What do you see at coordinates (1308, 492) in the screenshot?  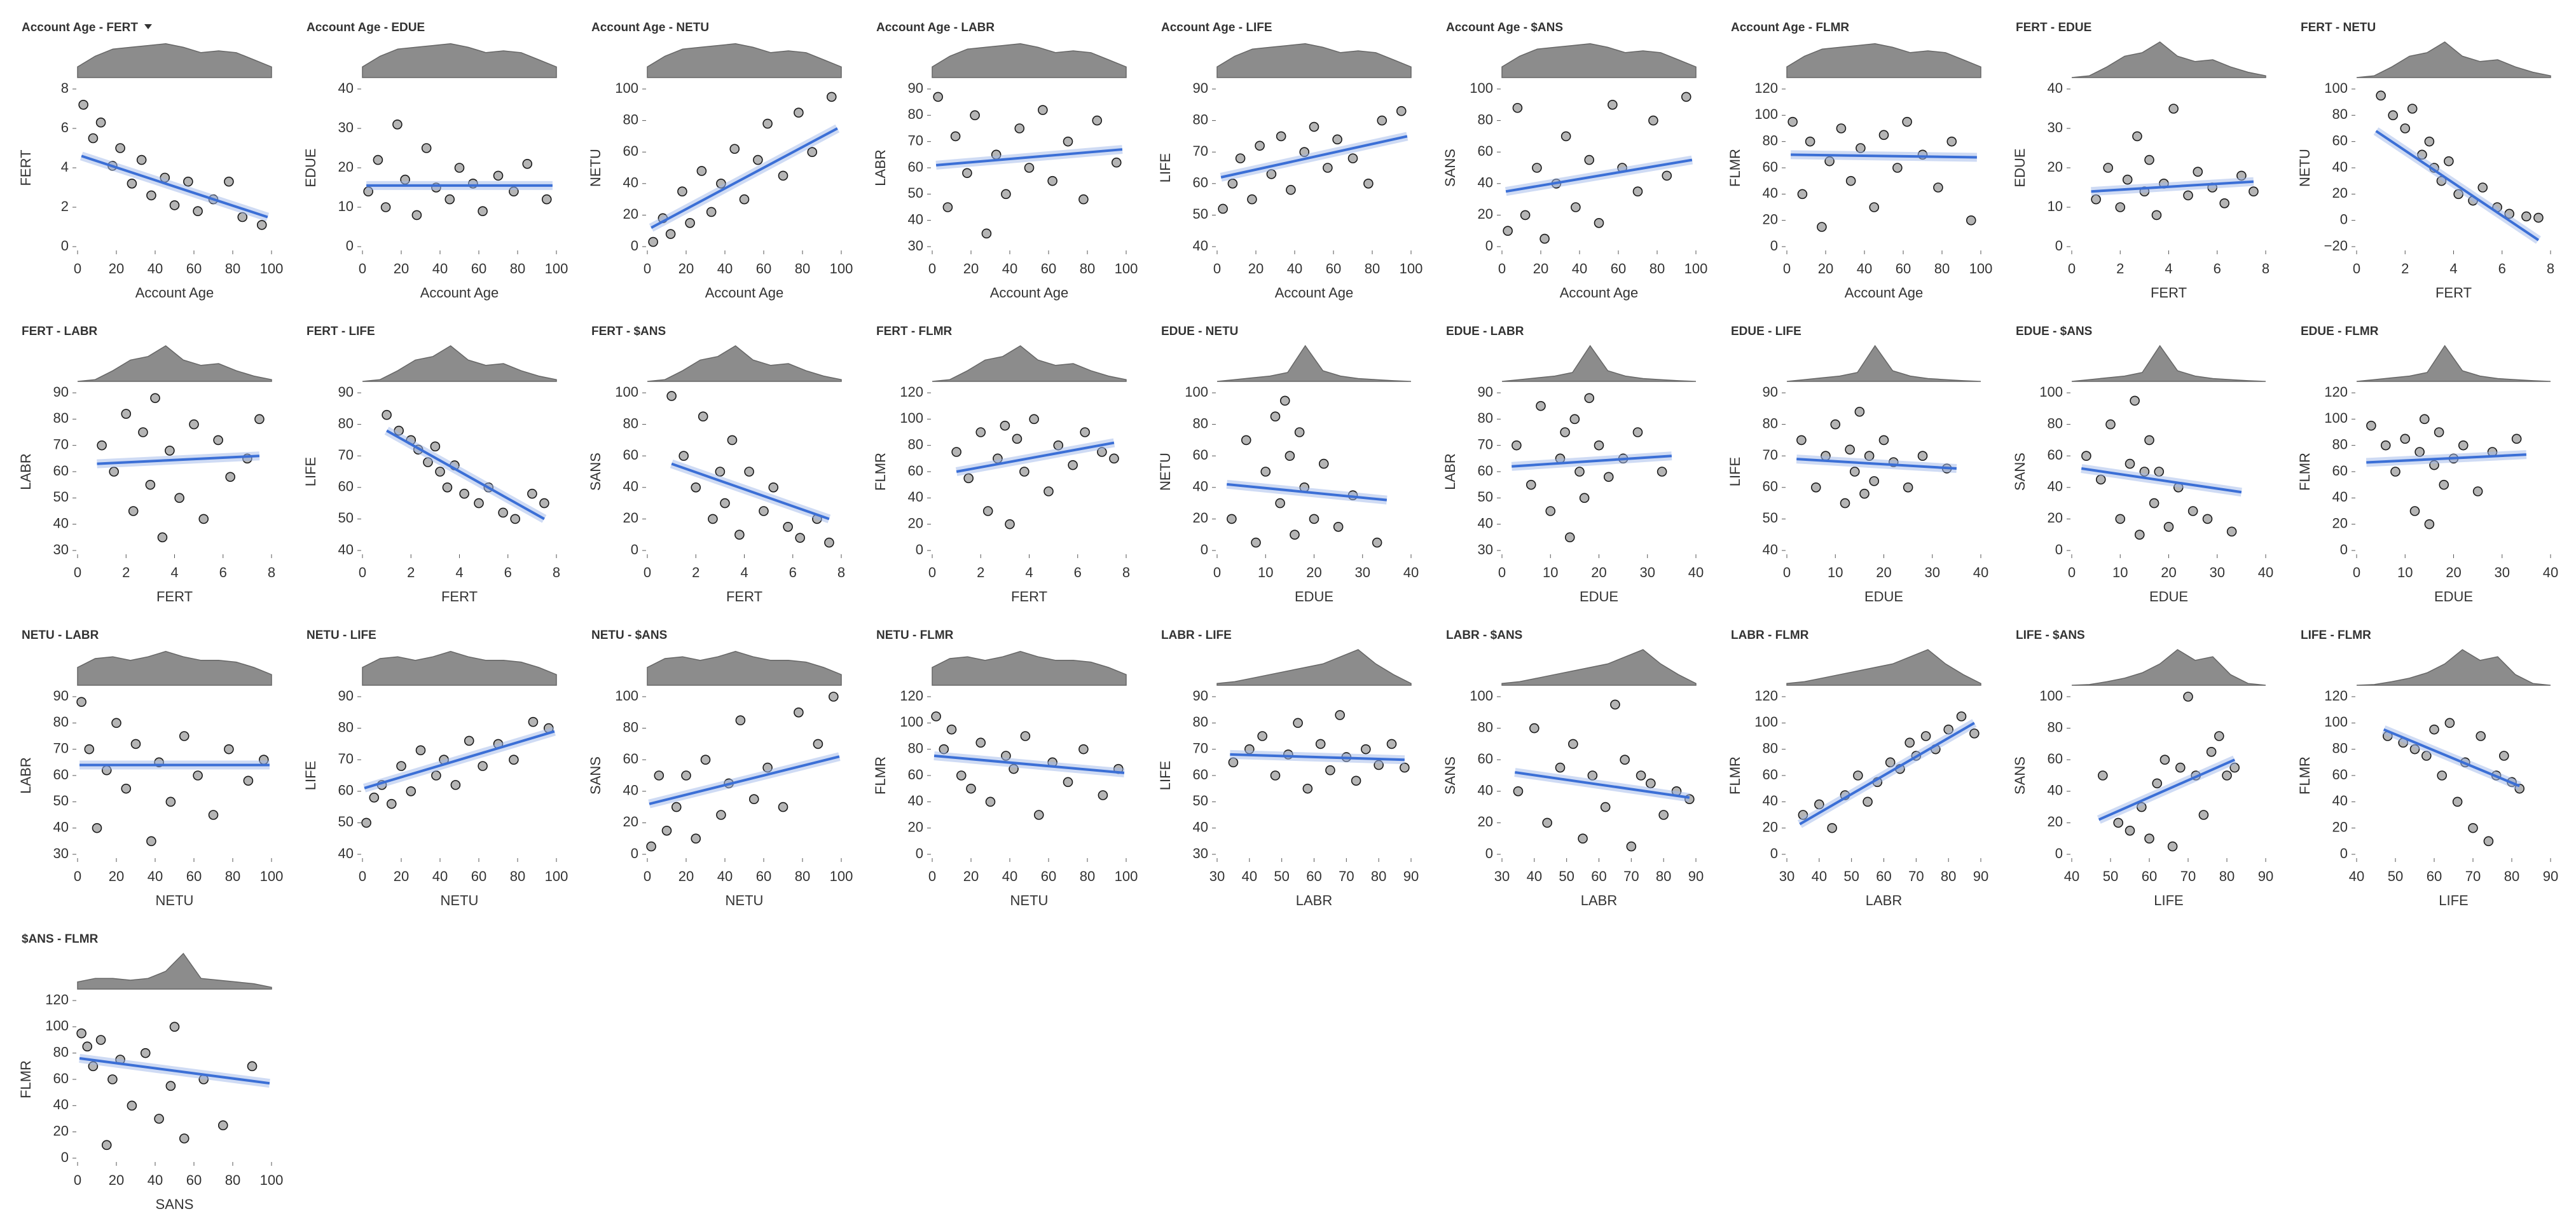 I see `regression-line` at bounding box center [1308, 492].